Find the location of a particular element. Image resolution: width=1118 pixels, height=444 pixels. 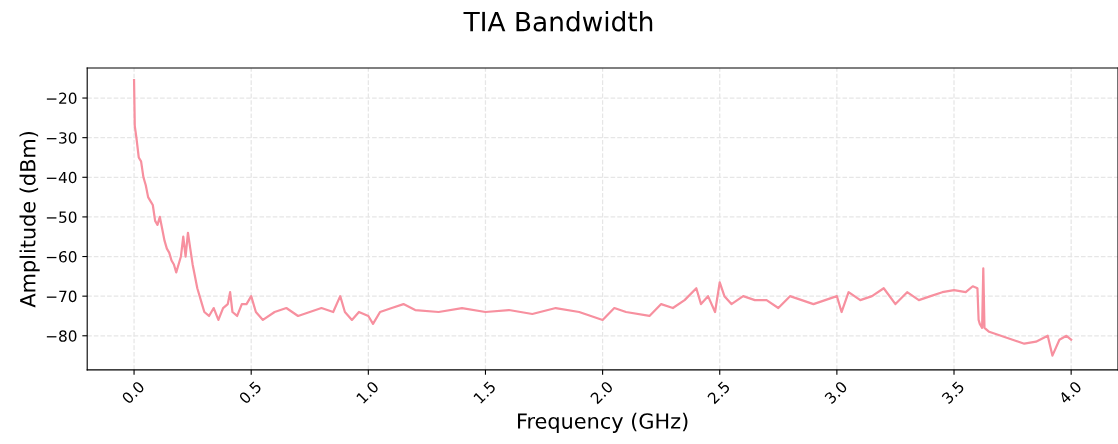

x-tick-label: 2.0 is located at coordinates (601, 392).